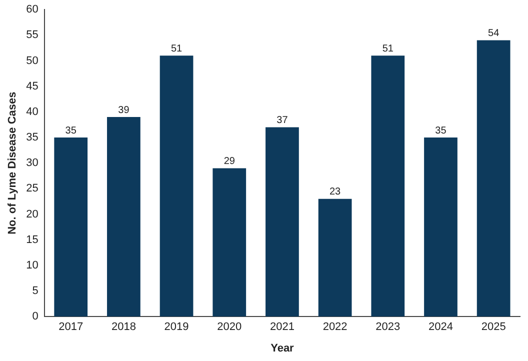 The height and width of the screenshot is (361, 528). What do you see at coordinates (493, 327) in the screenshot?
I see `x-tick-label: 2025` at bounding box center [493, 327].